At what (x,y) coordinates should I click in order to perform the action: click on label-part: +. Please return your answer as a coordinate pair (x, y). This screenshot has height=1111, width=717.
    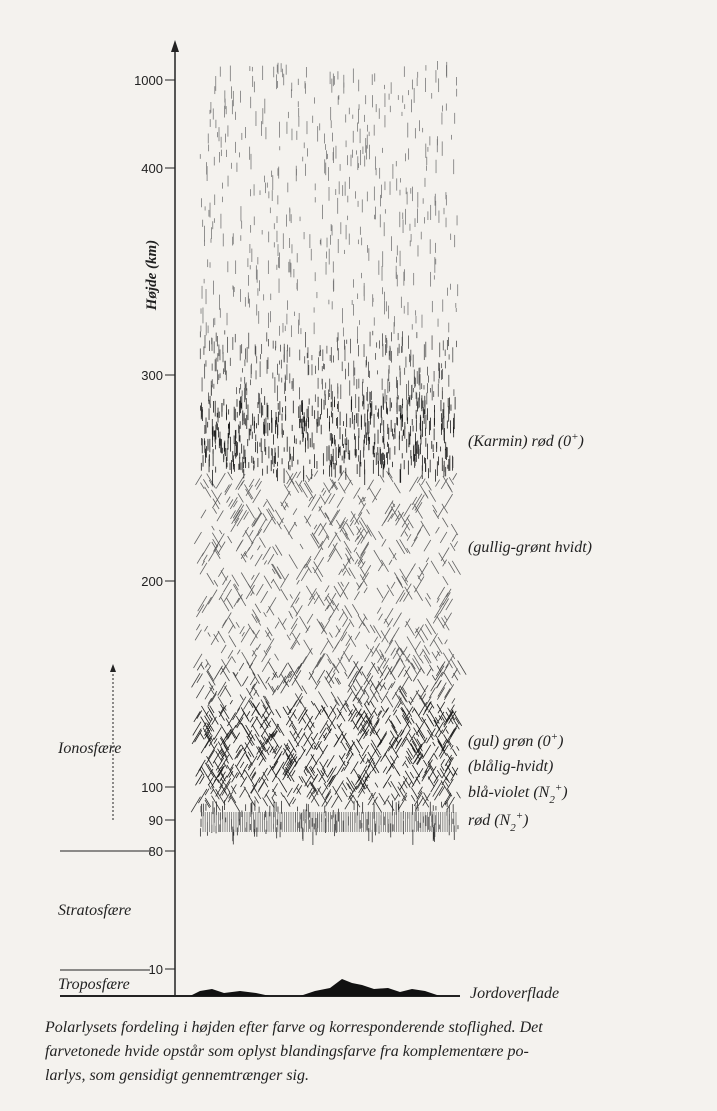
    Looking at the image, I should click on (554, 737).